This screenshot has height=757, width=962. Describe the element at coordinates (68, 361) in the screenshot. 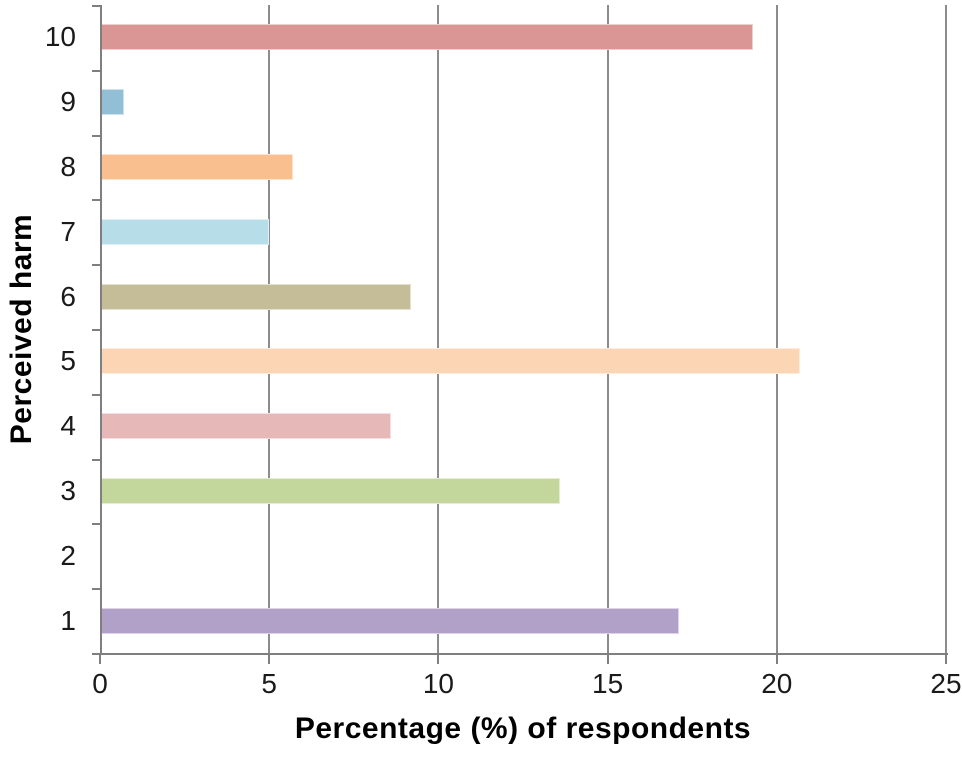

I see `category-label-5: 5` at that location.